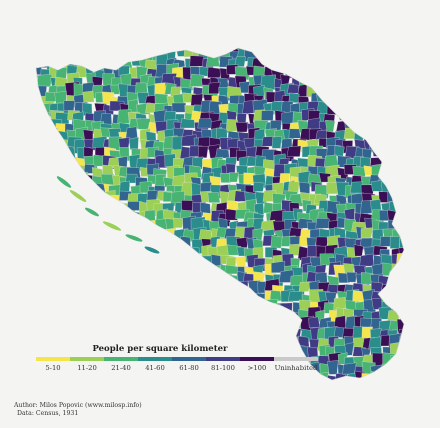  What do you see at coordinates (78, 405) in the screenshot?
I see `author-credit: Author: Milos Popovic (www.milosp.info)` at bounding box center [78, 405].